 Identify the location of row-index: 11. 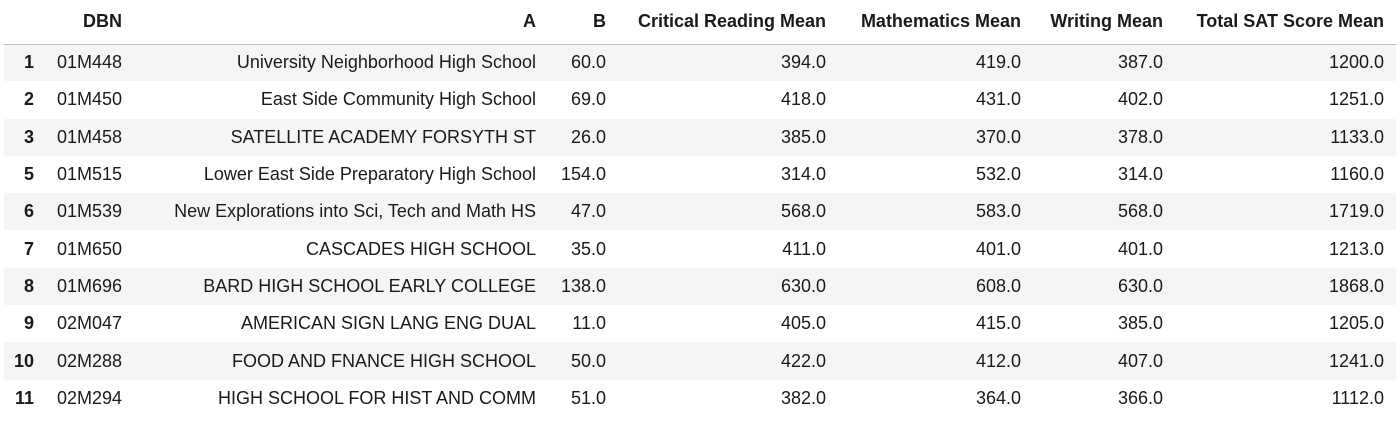
(23, 398).